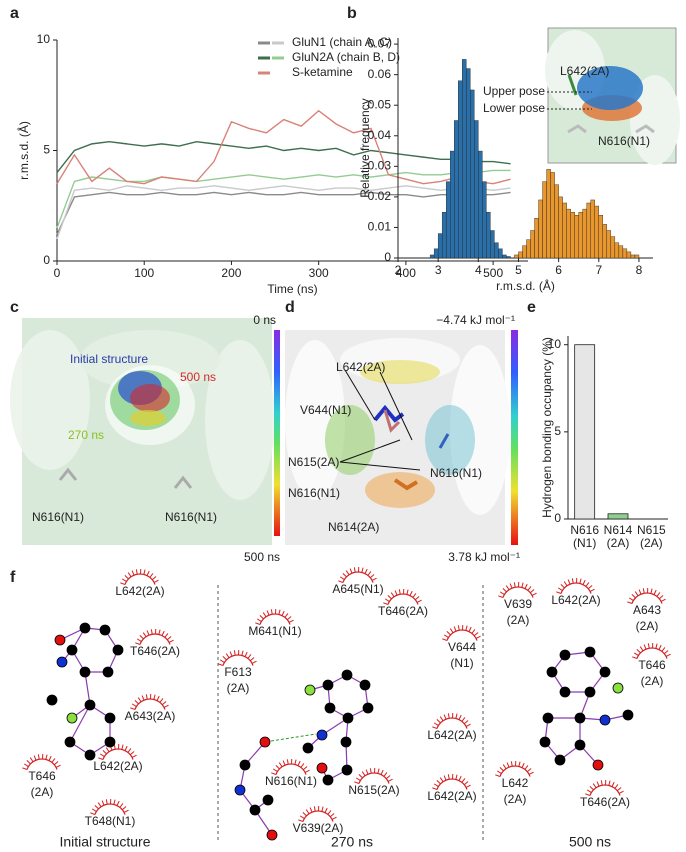 The image size is (686, 852). Describe the element at coordinates (283, 199) in the screenshot. I see `series-line` at that location.